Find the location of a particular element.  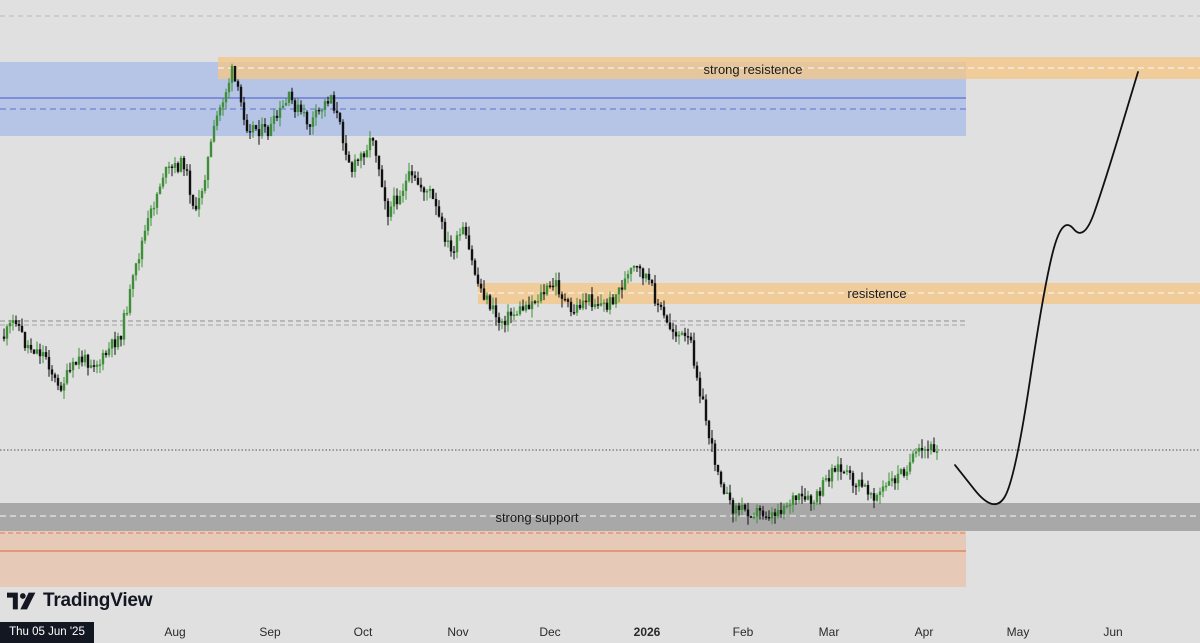

strong-support-label: strong support is located at coordinates (536, 517).